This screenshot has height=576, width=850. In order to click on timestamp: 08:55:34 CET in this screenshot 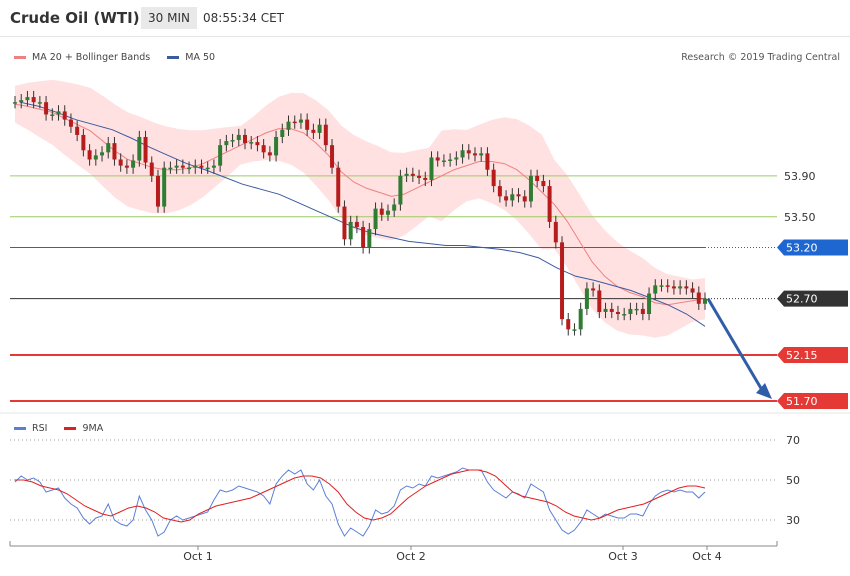, I will do `click(243, 18)`.